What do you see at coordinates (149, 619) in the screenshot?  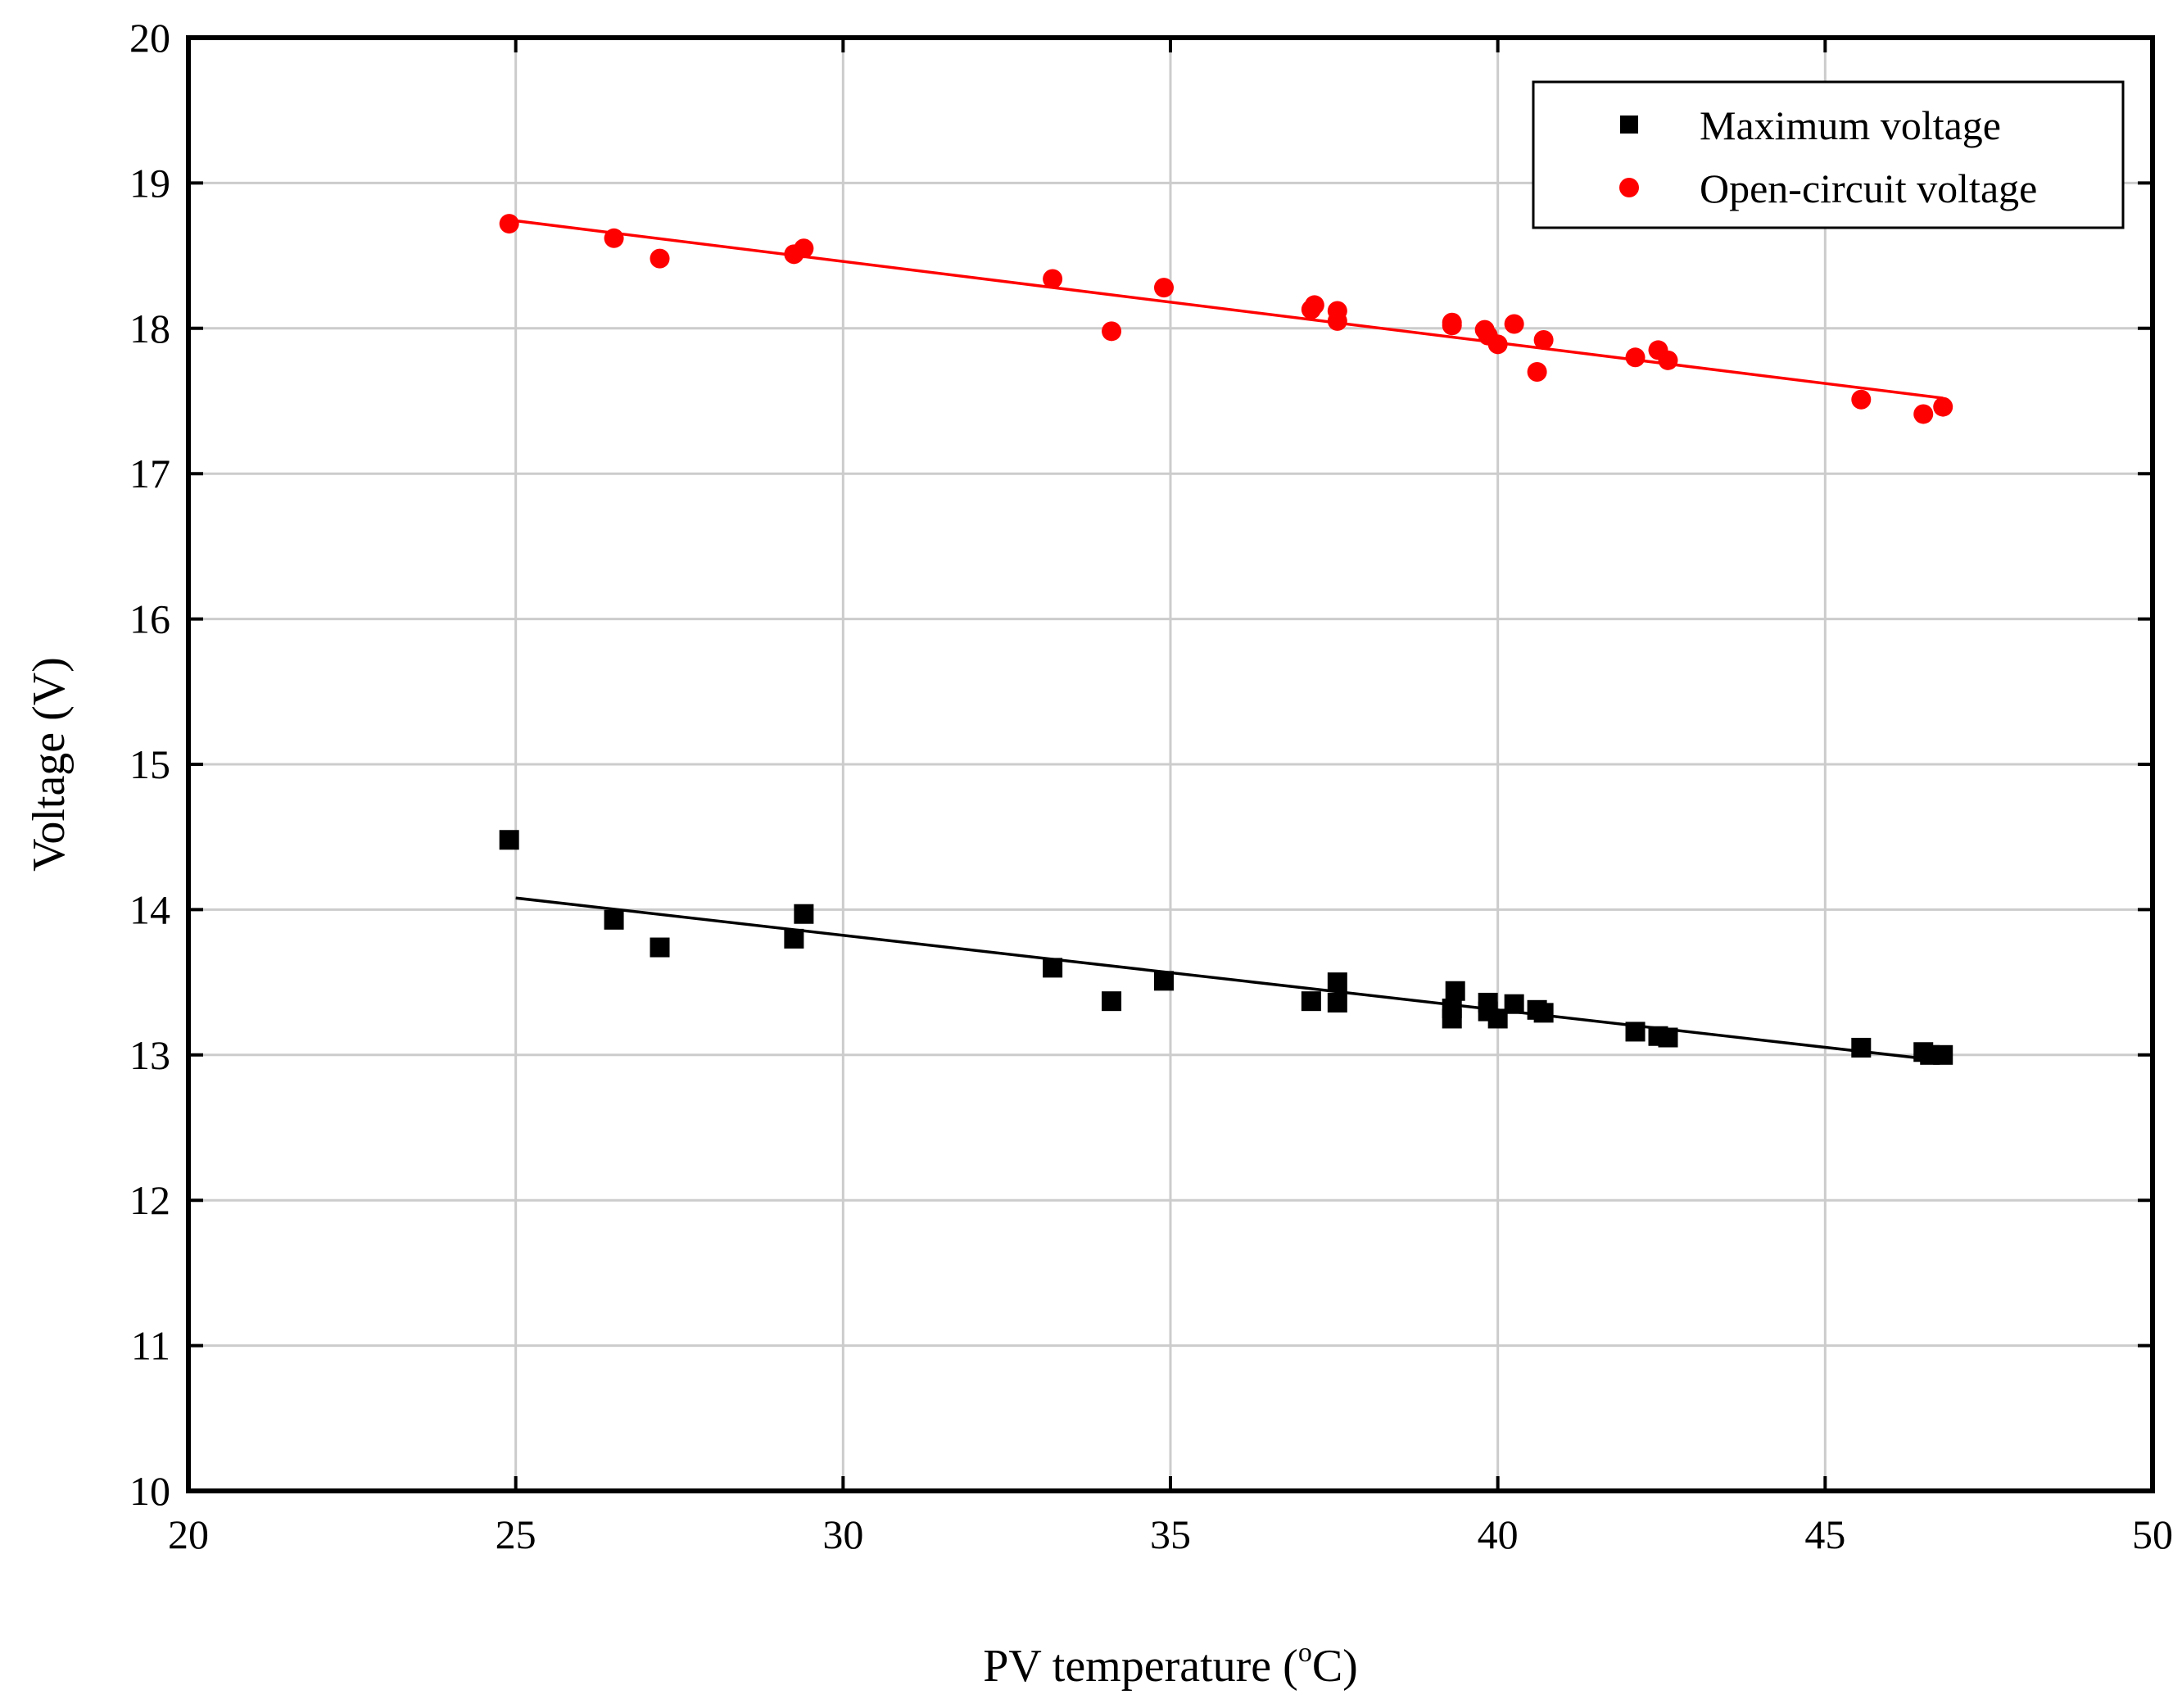 I see `y-tick-label: 16` at bounding box center [149, 619].